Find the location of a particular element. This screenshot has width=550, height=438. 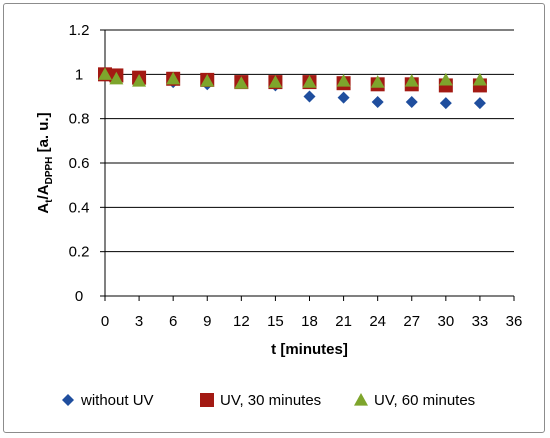

legend-triangle-icon is located at coordinates (361, 399).